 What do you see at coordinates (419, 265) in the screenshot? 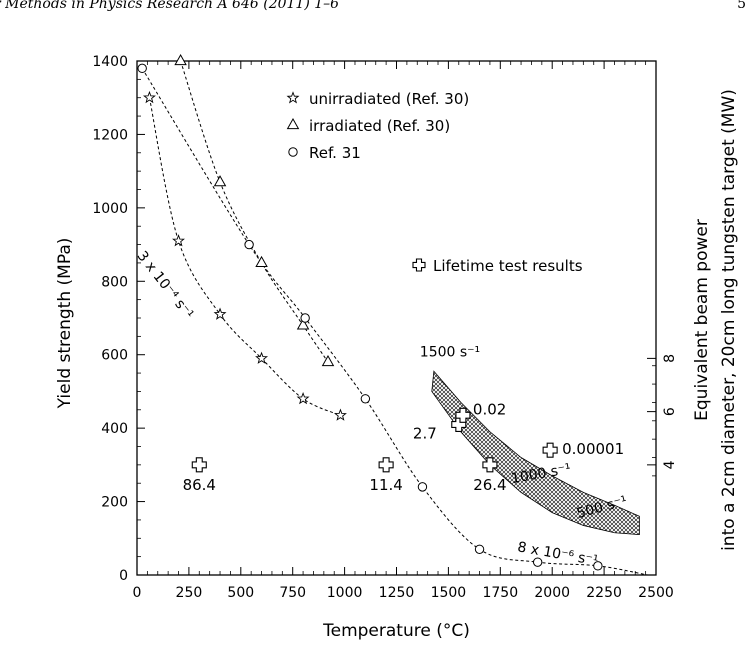
I see `legend-cross-icon` at bounding box center [419, 265].